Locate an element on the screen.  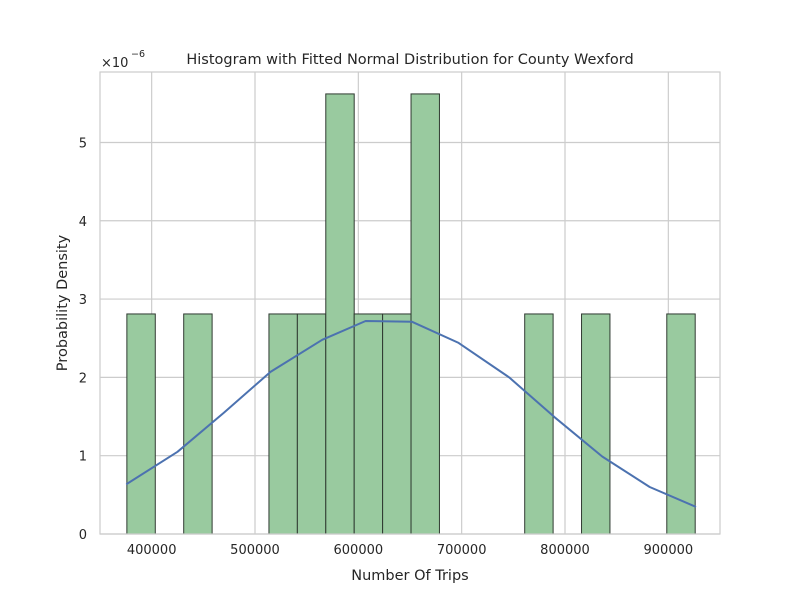
y-tick-label: 5 is located at coordinates (83, 143).